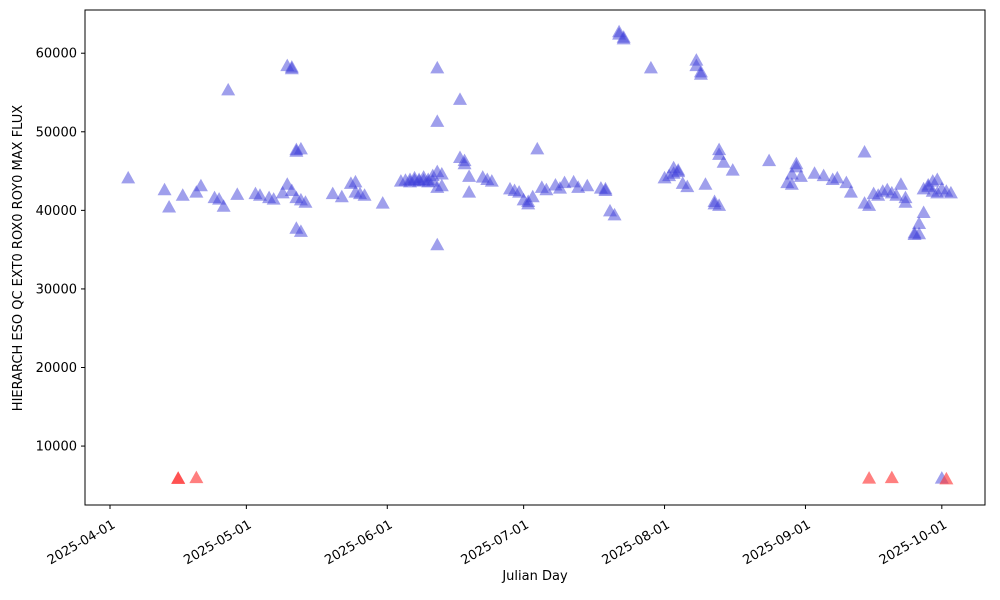 This screenshot has width=1000, height=600. Describe the element at coordinates (18, 258) in the screenshot. I see `y-axis-label: HIERARCH ESO QC EXT0 ROX0 ROY0 MAX FLUX` at that location.